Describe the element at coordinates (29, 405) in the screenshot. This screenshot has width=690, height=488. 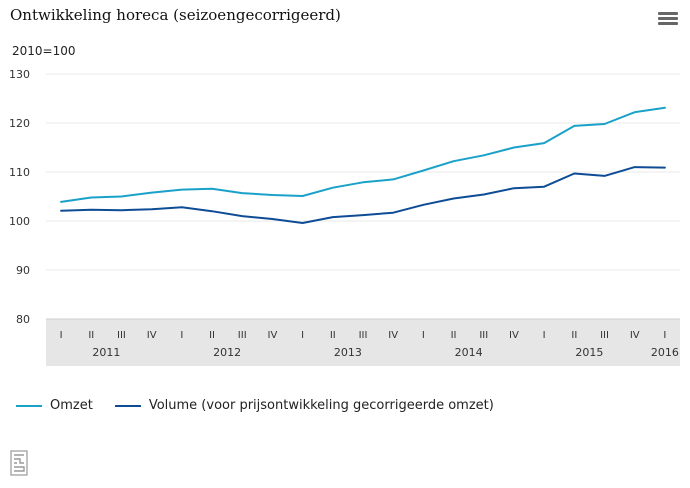
I see `legend-swatch-omzet` at that location.